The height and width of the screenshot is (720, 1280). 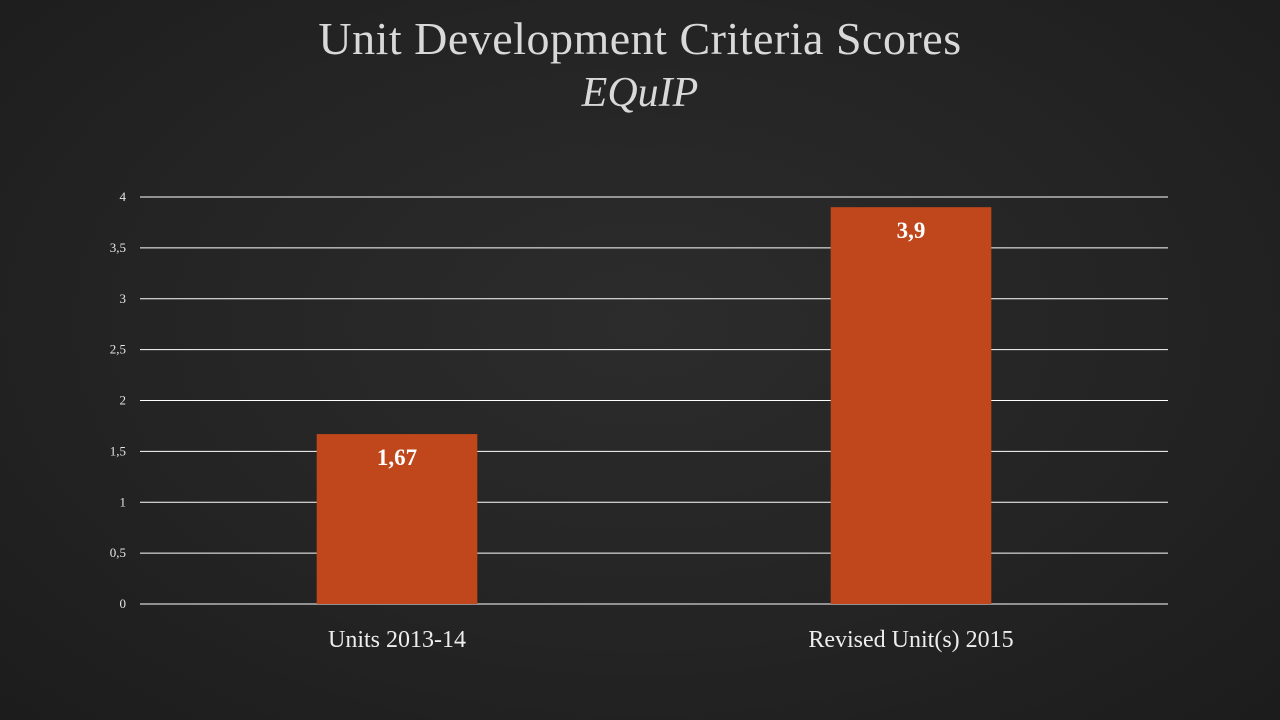 I want to click on y-tick-label: 3,5, so click(x=118, y=247).